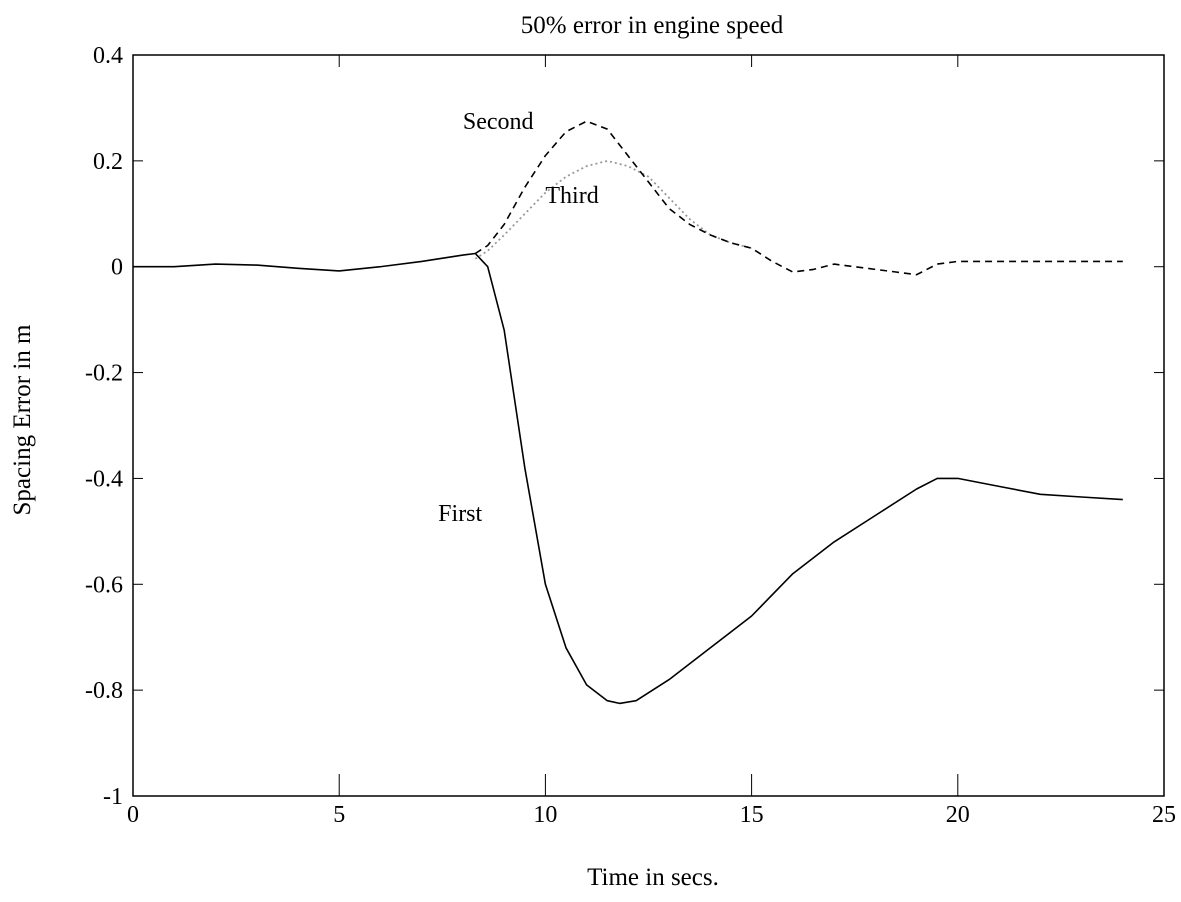 This screenshot has height=902, width=1181. What do you see at coordinates (798, 198) in the screenshot?
I see `series-line-second` at bounding box center [798, 198].